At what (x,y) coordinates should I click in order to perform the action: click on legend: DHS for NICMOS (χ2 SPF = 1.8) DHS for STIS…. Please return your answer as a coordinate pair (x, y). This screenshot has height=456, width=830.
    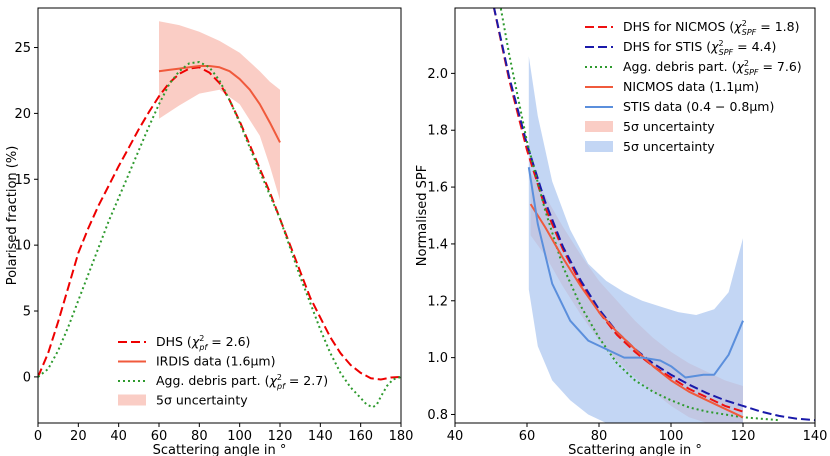
    Looking at the image, I should click on (693, 86).